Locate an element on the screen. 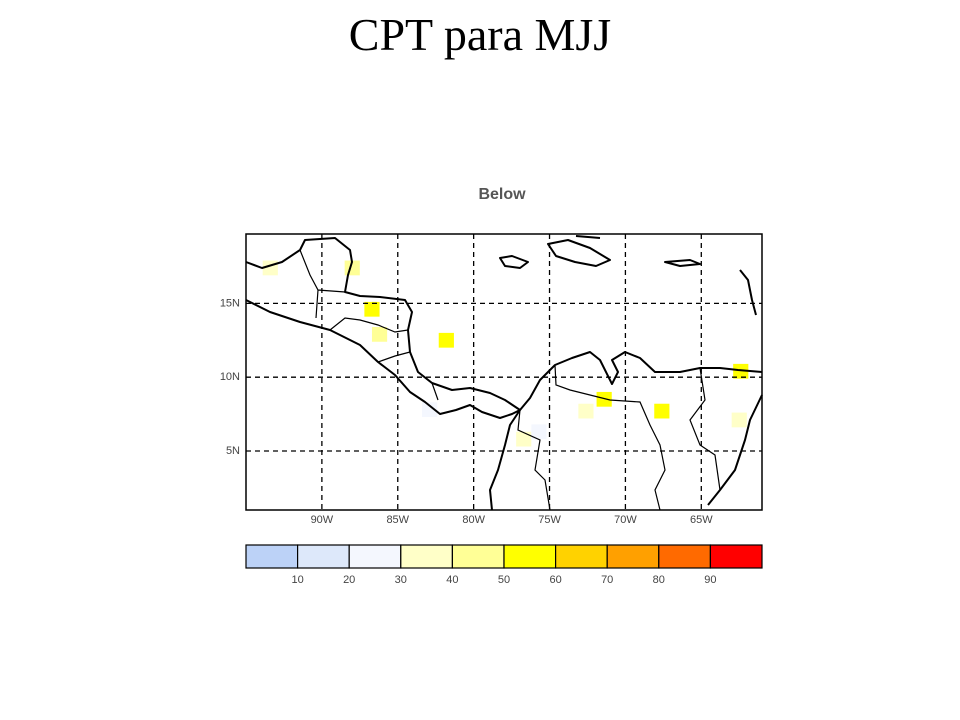 Image resolution: width=960 pixels, height=720 pixels. lon-label: 85W is located at coordinates (397, 520).